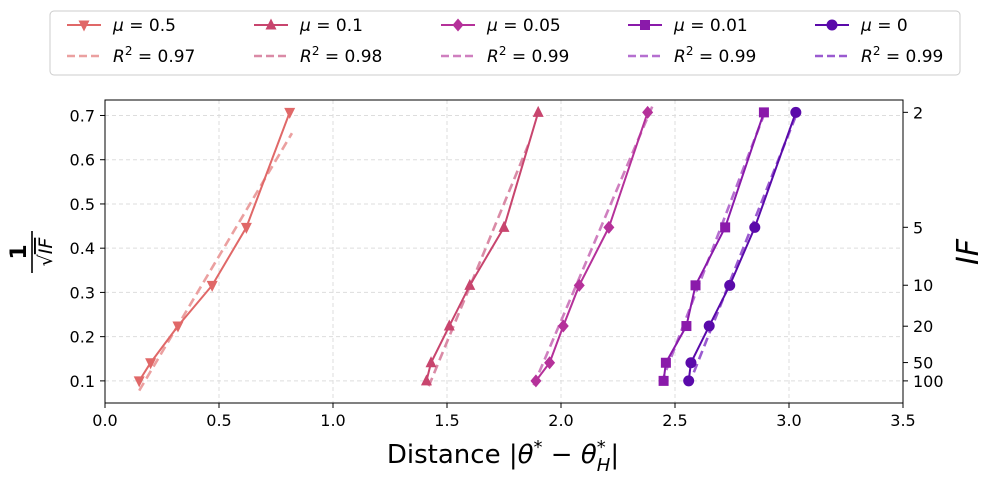 This screenshot has height=483, width=996. Describe the element at coordinates (923, 285) in the screenshot. I see `y2-tick-label: 10` at that location.